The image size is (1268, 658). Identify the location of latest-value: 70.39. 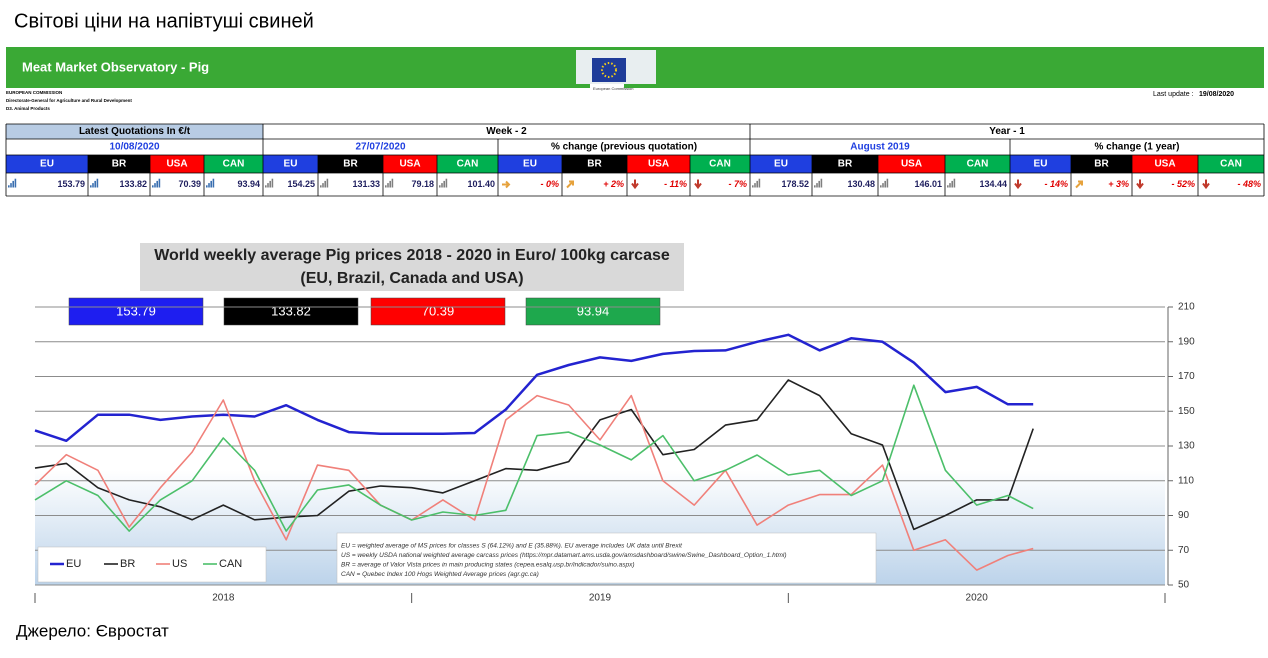
(438, 310).